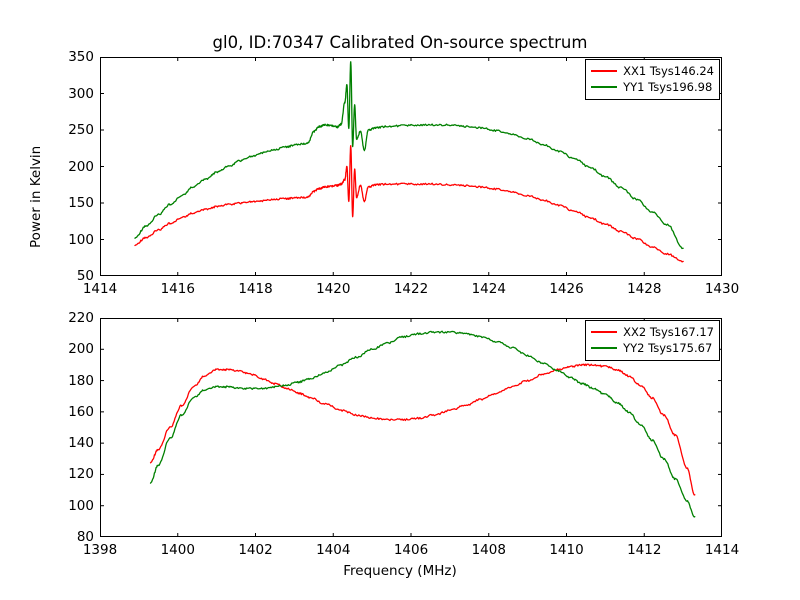 The width and height of the screenshot is (800, 600). Describe the element at coordinates (604, 348) in the screenshot. I see `legend-line-icon-yy2` at that location.